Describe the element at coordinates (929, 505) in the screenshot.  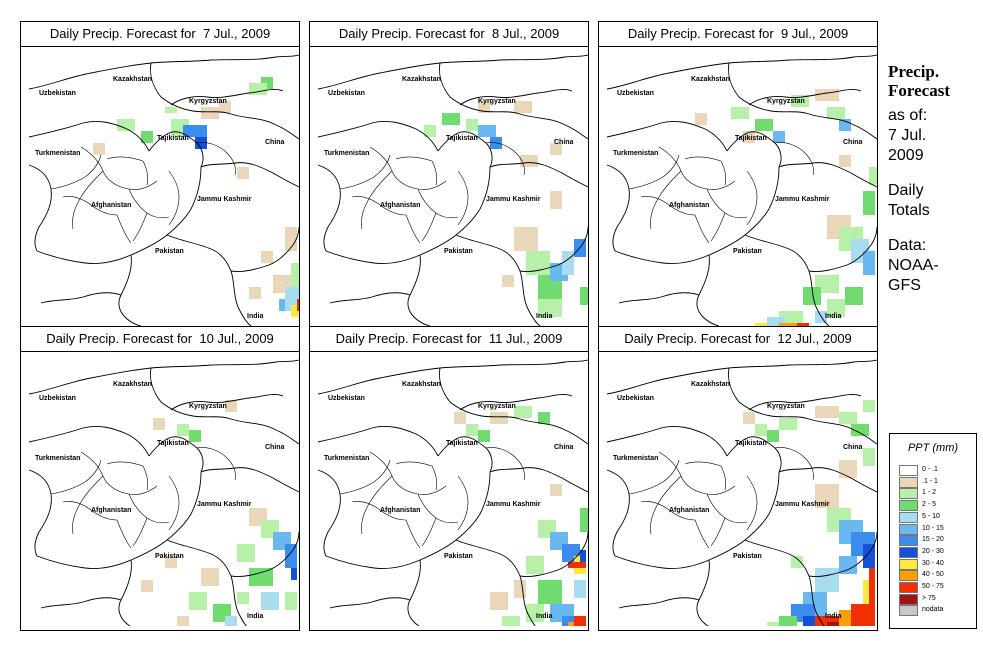
I see `legend-label: 2 - 5` at that location.